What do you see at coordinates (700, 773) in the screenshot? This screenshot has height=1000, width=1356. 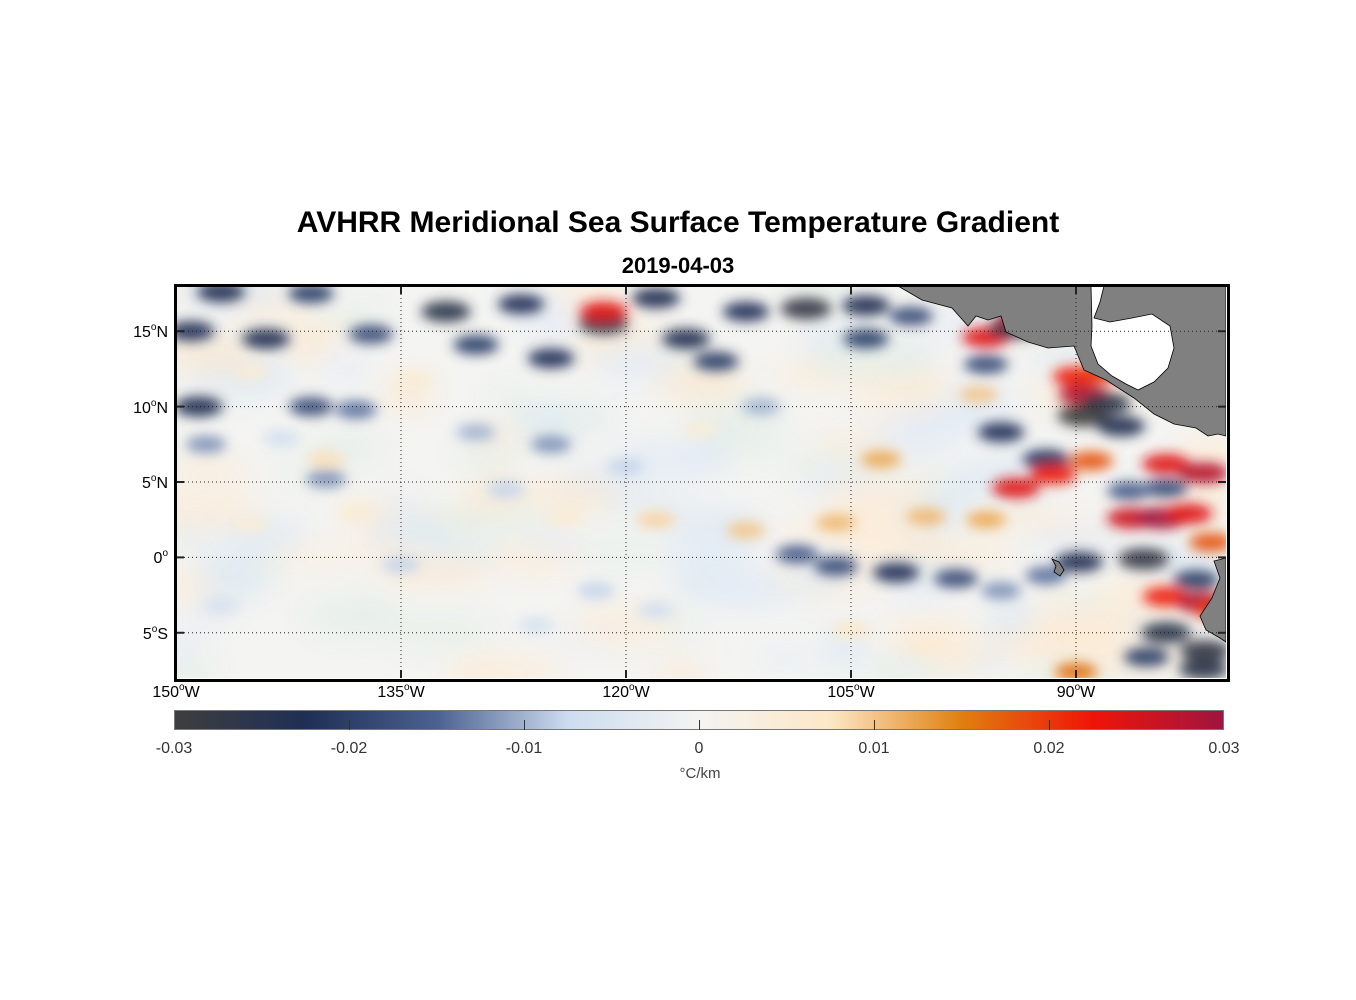 I see `colorbar-unit: °C/km` at bounding box center [700, 773].